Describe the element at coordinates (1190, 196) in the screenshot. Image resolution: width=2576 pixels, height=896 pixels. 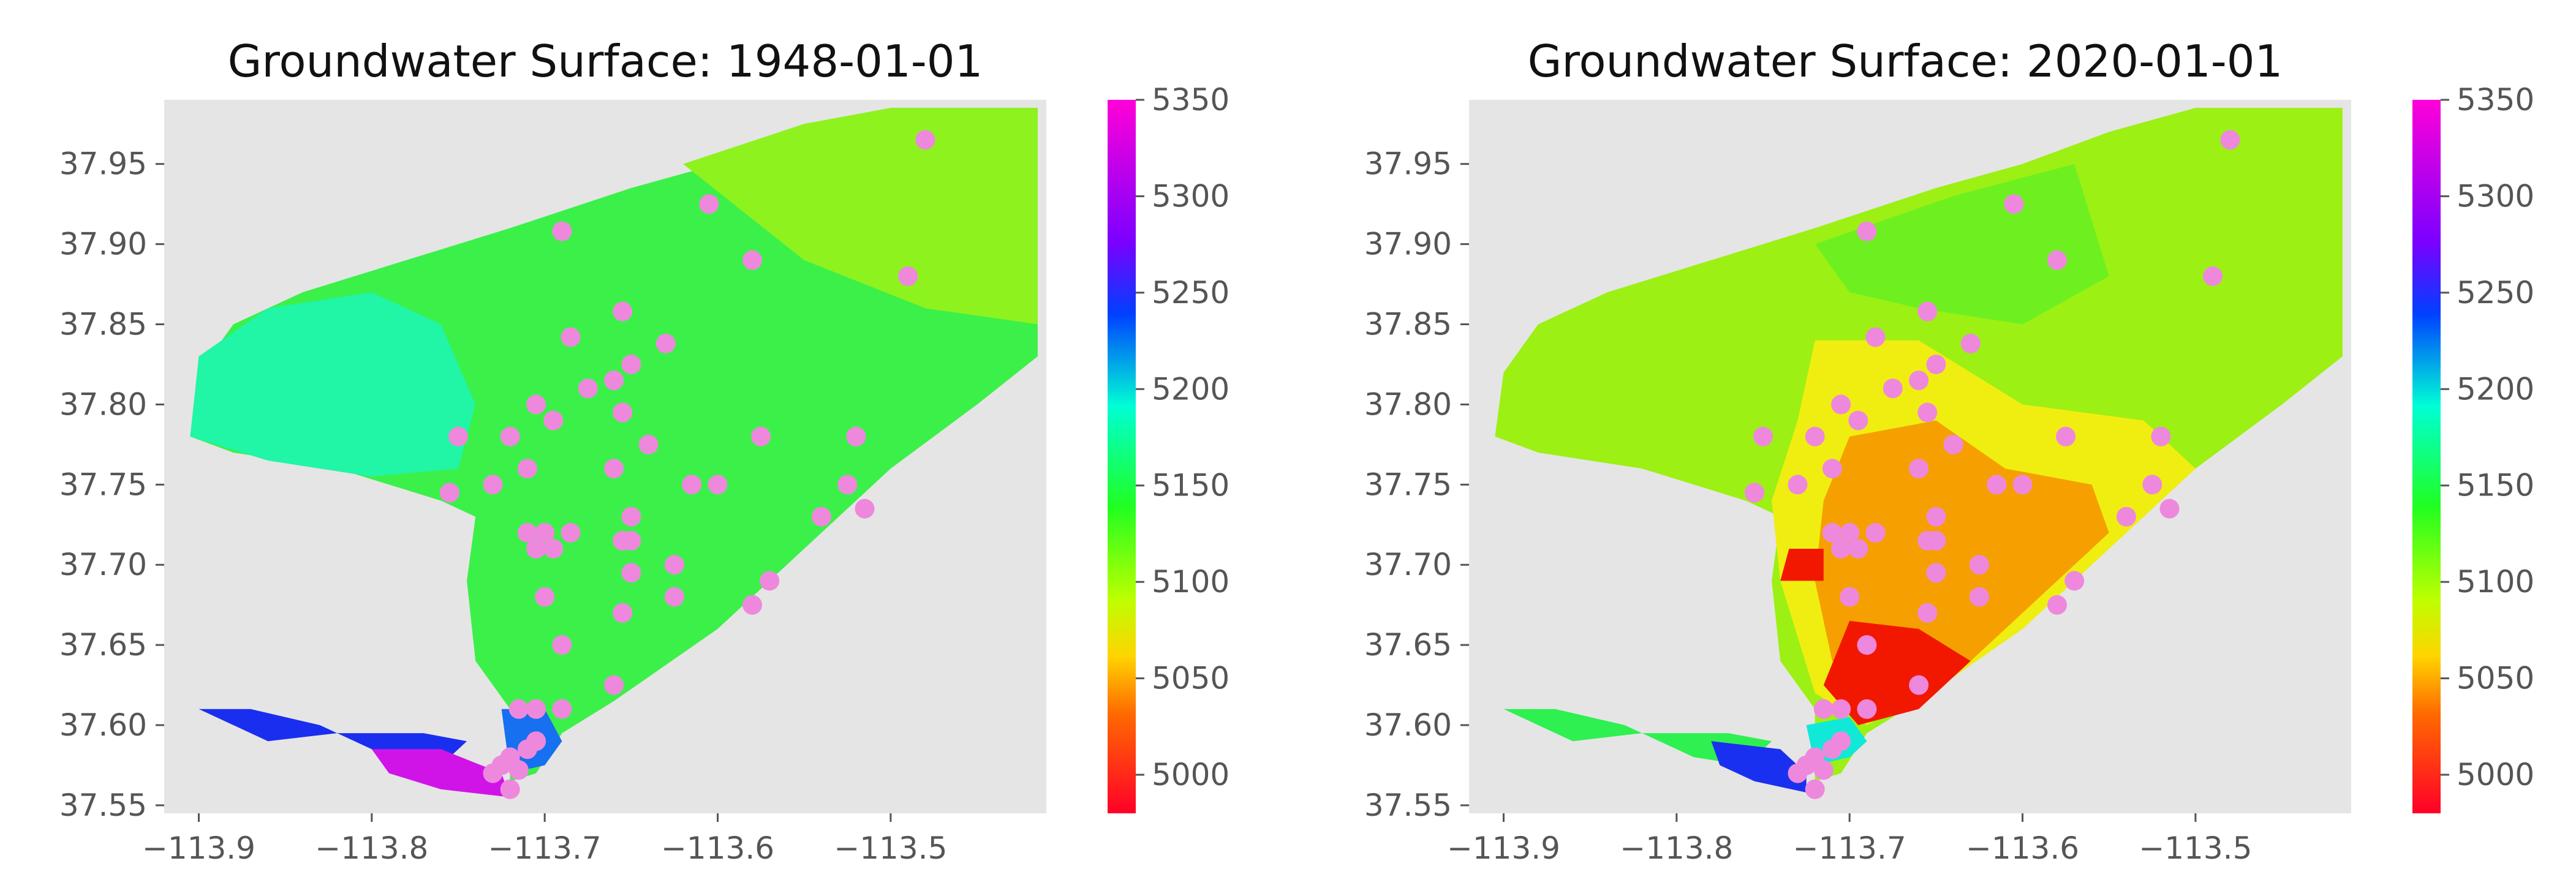
I see `colorbar-tick-label: 5300` at that location.